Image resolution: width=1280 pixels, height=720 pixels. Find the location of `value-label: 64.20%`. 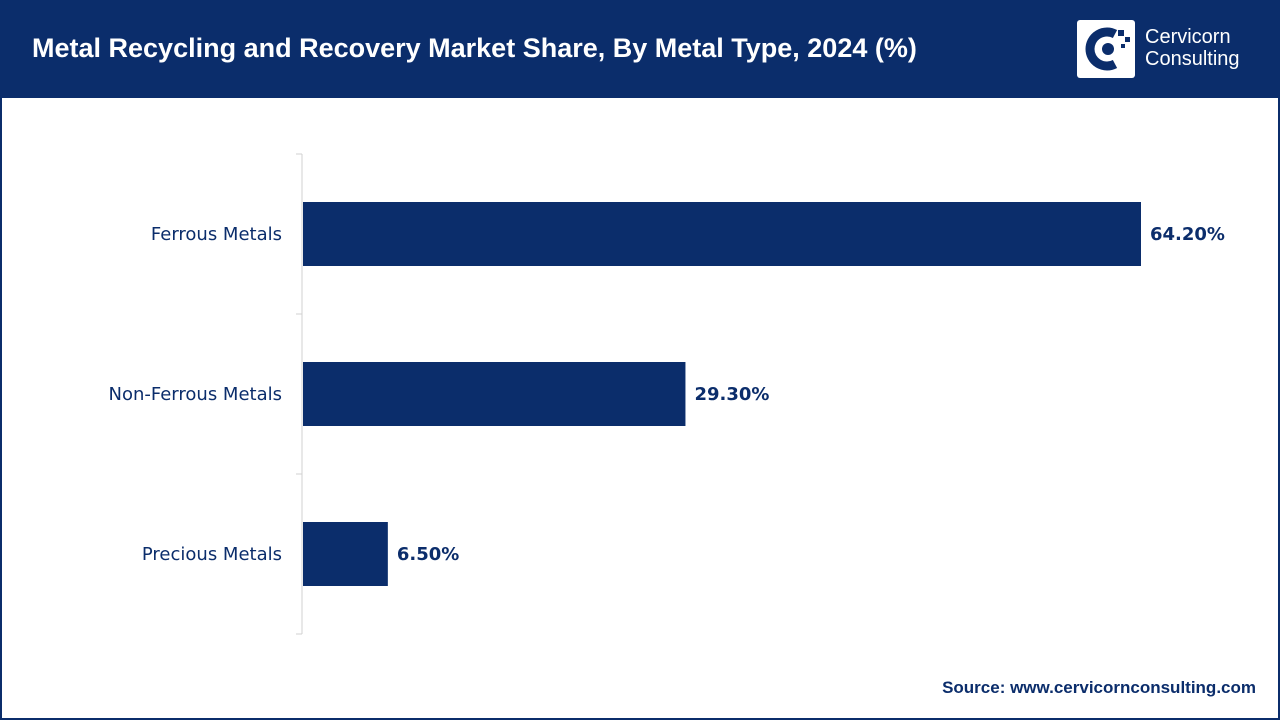

value-label: 64.20% is located at coordinates (1187, 234).